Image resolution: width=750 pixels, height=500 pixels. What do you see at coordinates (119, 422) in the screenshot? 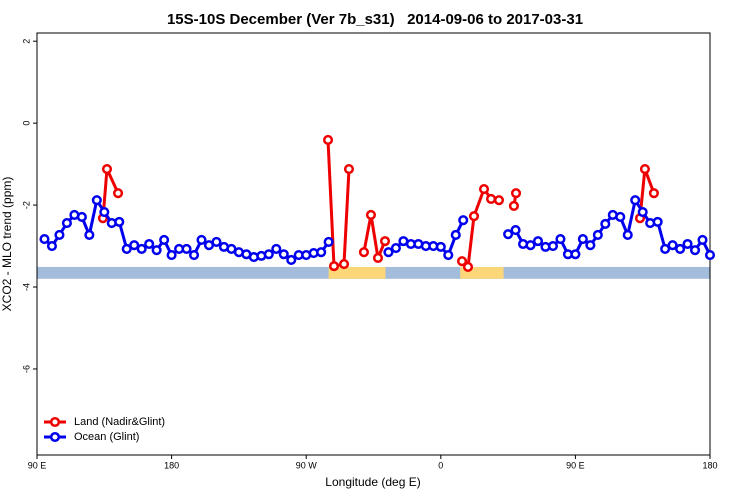
I see `legend-label: Land (Nadir&Glint)` at bounding box center [119, 422].